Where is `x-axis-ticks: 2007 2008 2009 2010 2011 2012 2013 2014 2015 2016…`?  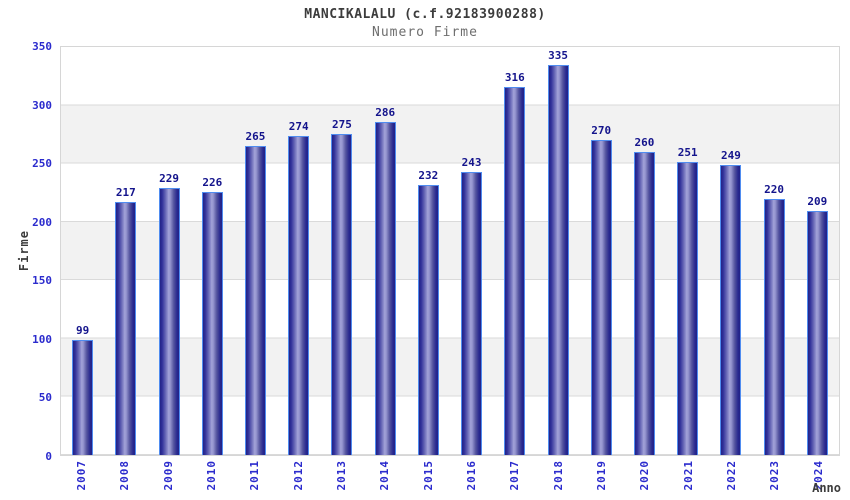
x-axis-ticks: 2007 2008 2009 2010 2011 2012 2013 2014 2015 2016… is located at coordinates (450, 479).